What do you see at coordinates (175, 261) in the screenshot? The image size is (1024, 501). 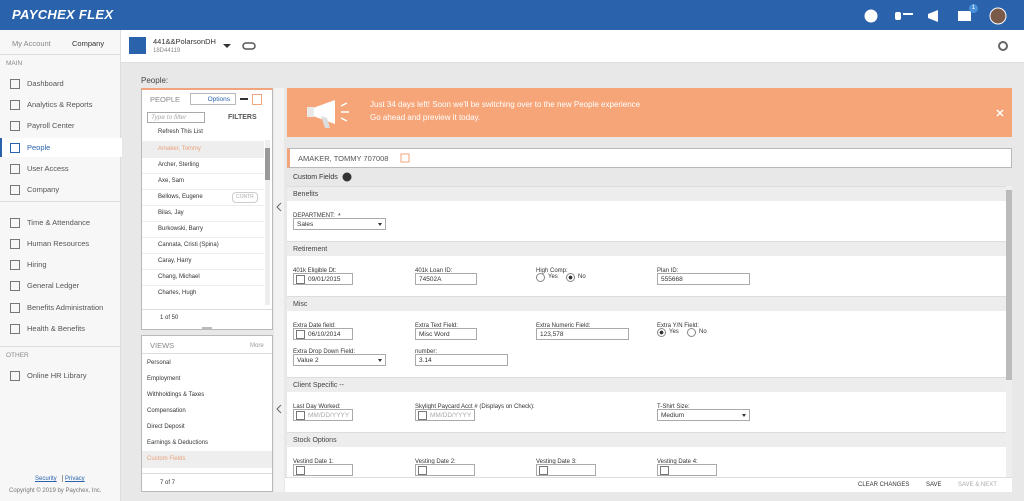 I see `person: Caray, Harry` at bounding box center [175, 261].